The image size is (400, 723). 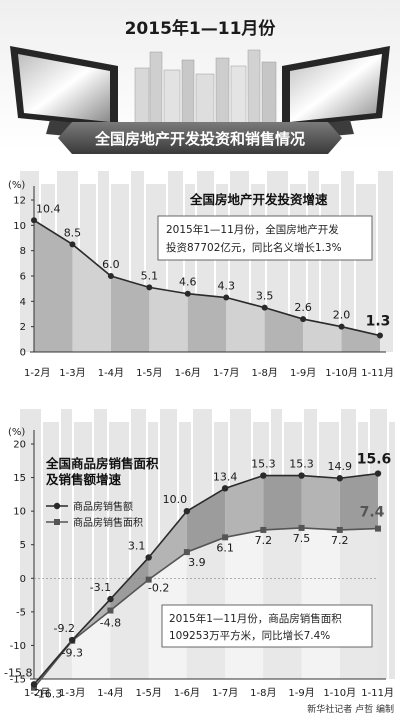 What do you see at coordinates (18, 672) in the screenshot?
I see `sales-amount-value-label: -15.8` at bounding box center [18, 672].